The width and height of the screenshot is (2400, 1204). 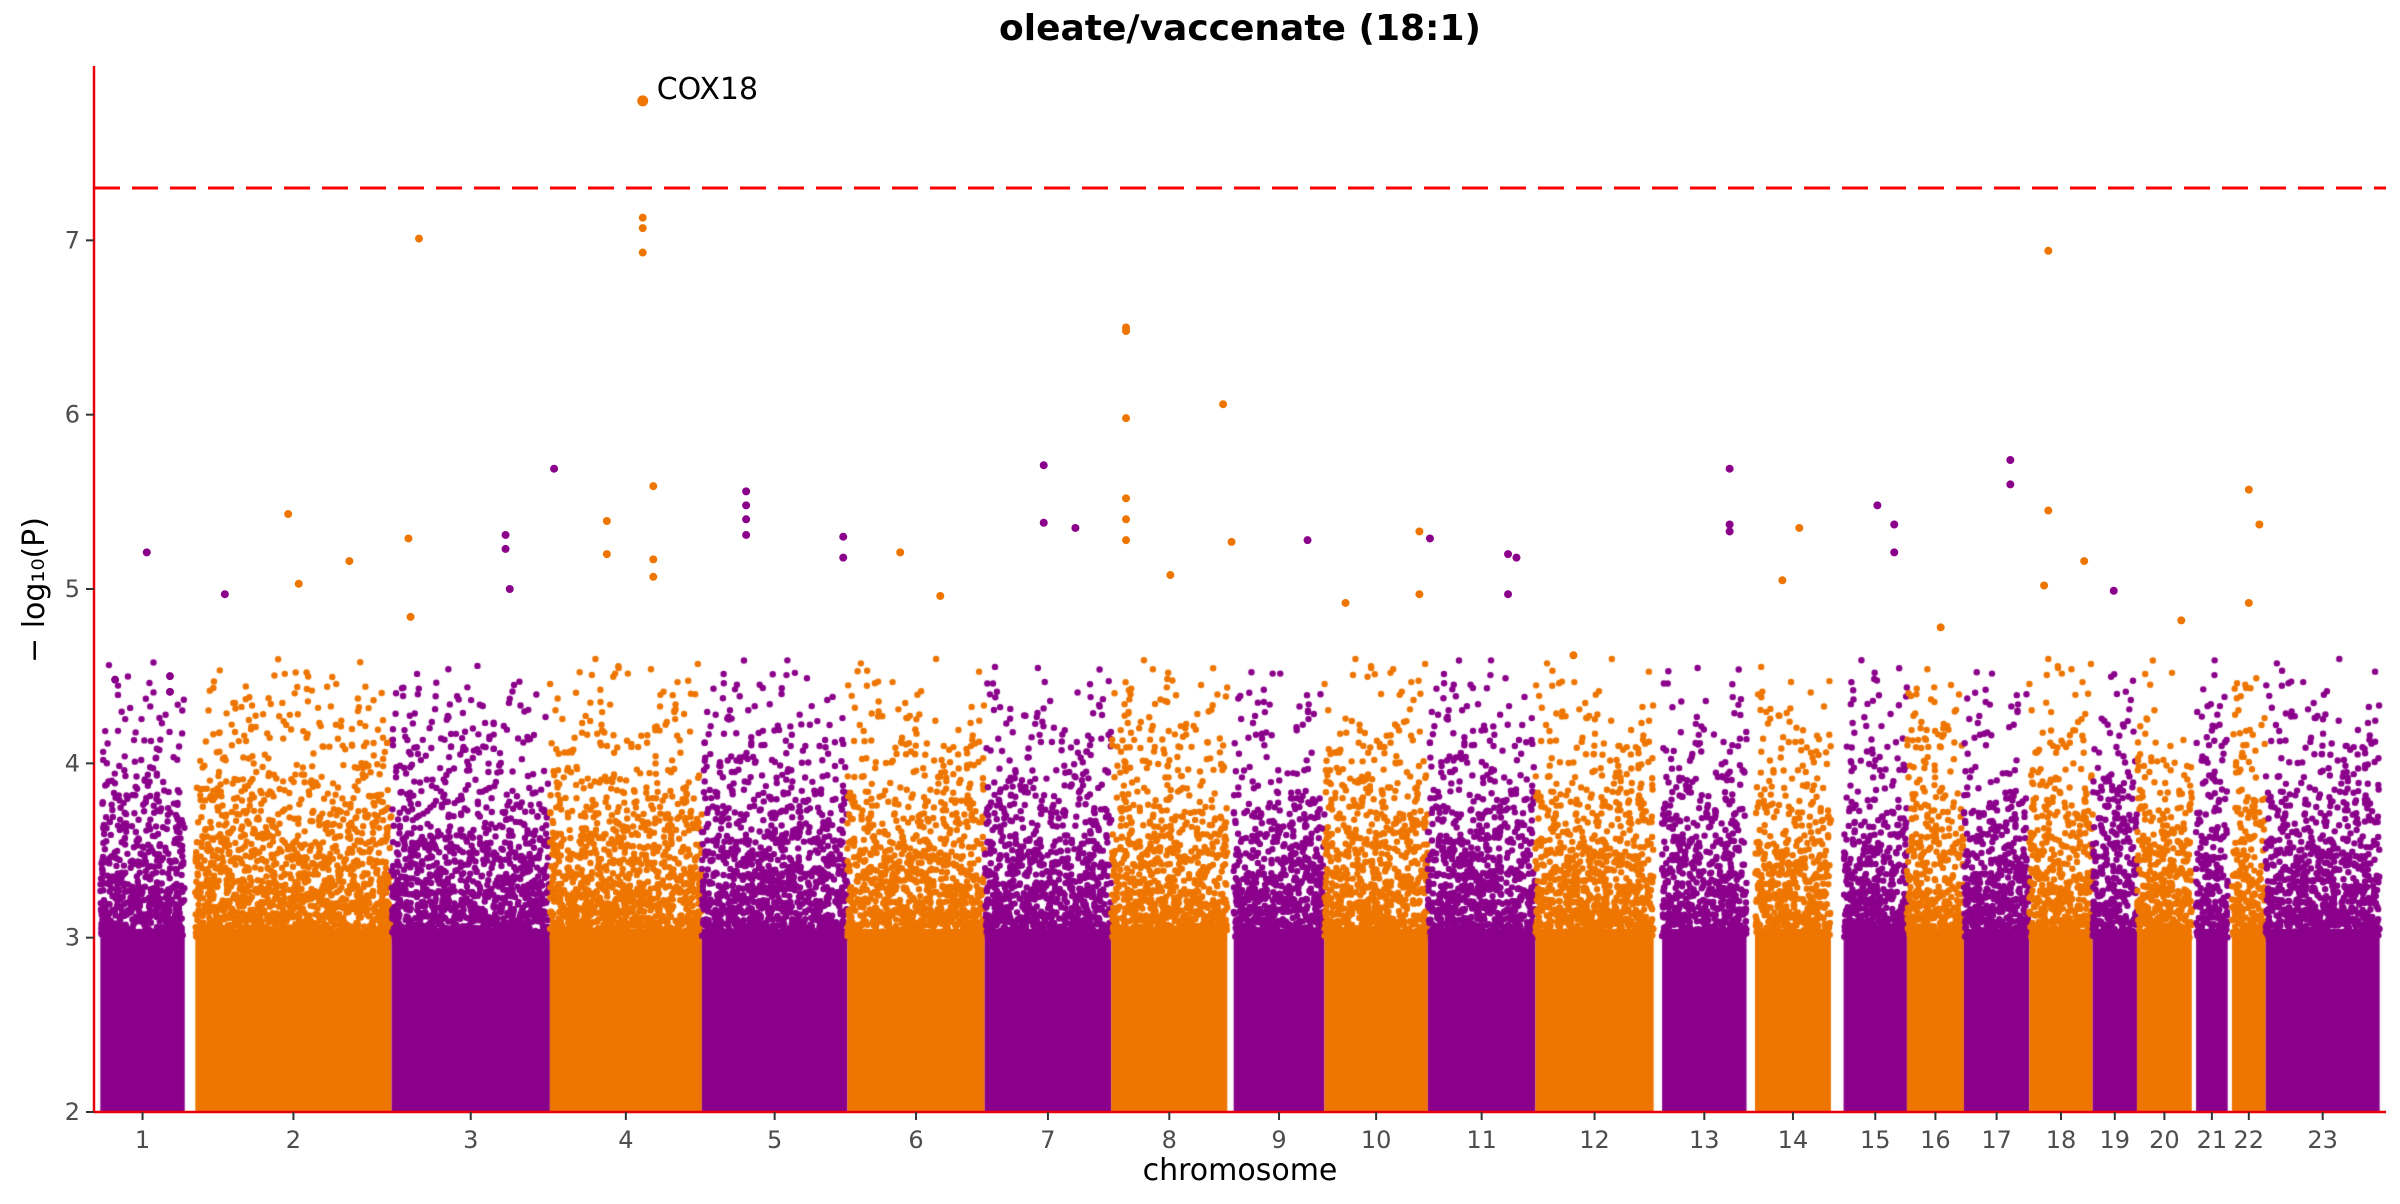 What do you see at coordinates (1875, 1140) in the screenshot?
I see `x-tick-label: 15` at bounding box center [1875, 1140].